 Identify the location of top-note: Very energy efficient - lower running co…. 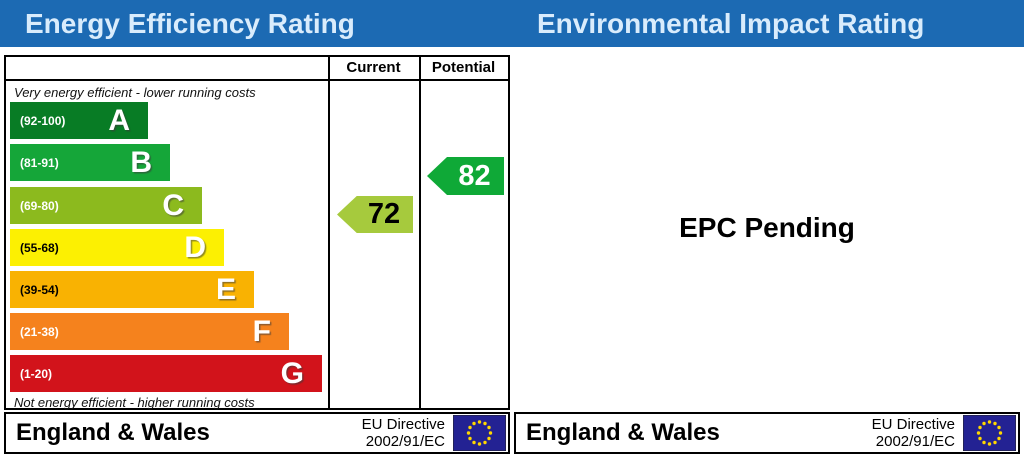
(135, 92).